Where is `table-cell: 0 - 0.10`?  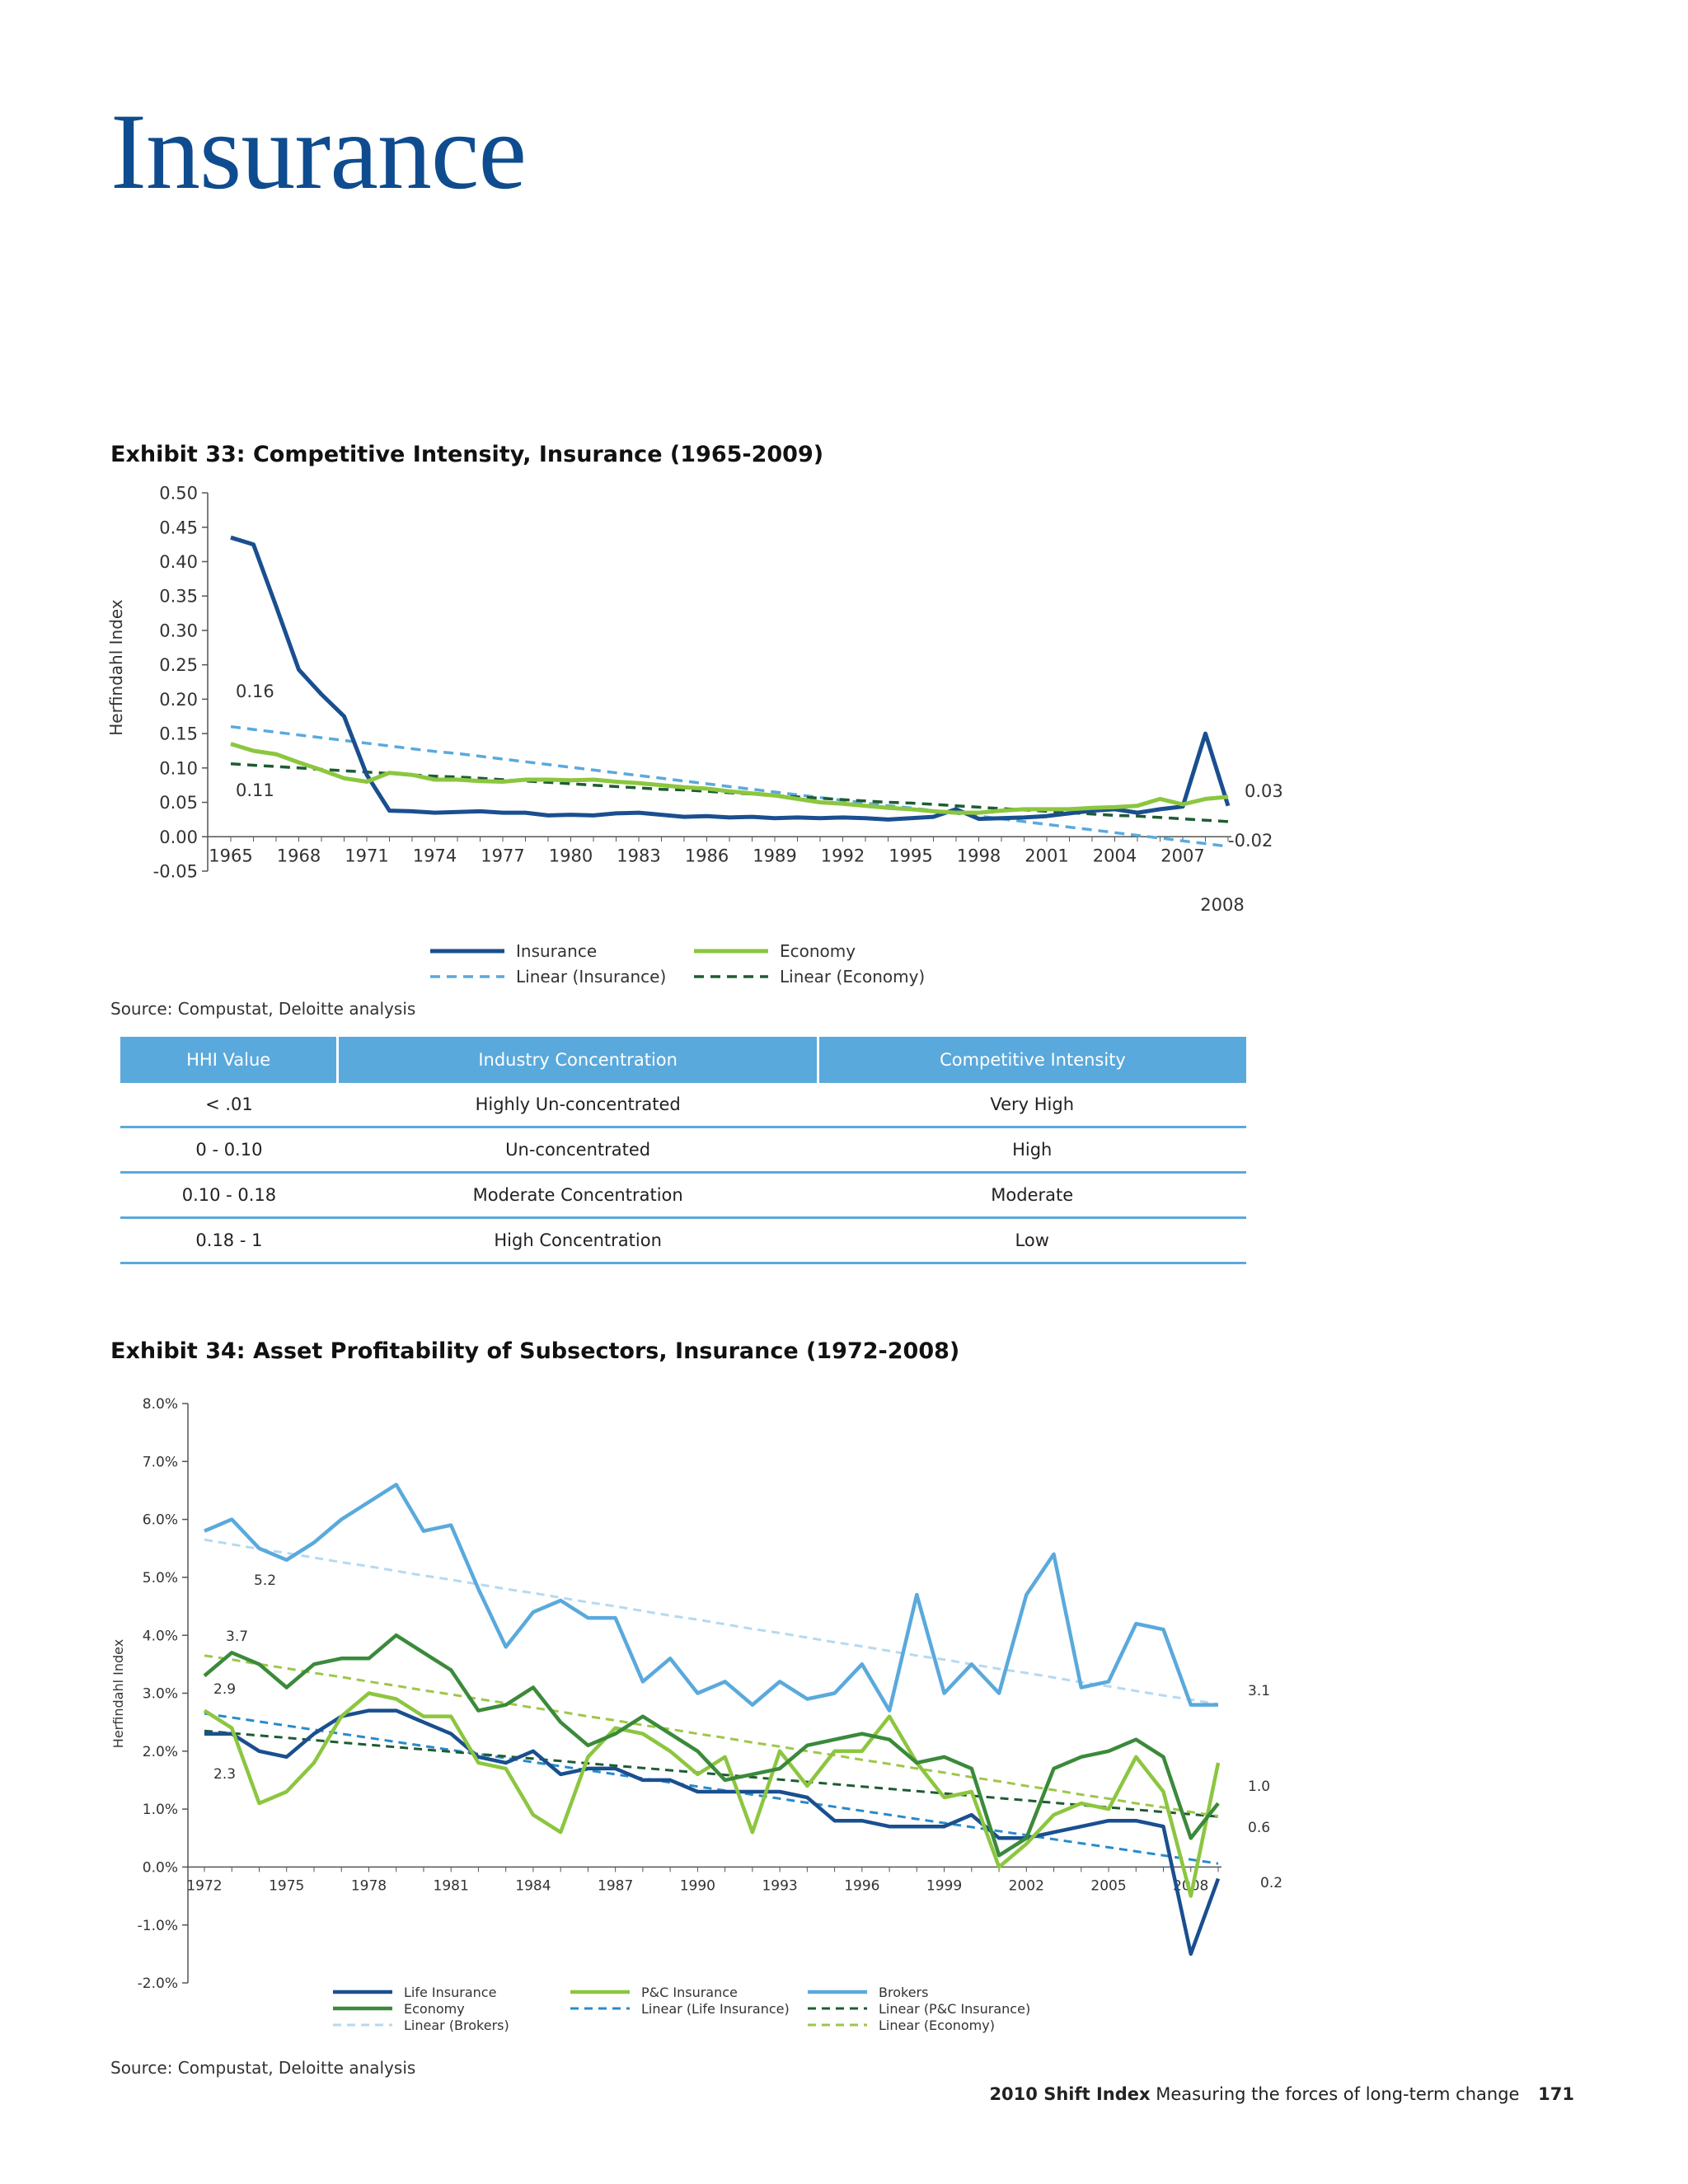
table-cell: 0 - 0.10 is located at coordinates (229, 1150).